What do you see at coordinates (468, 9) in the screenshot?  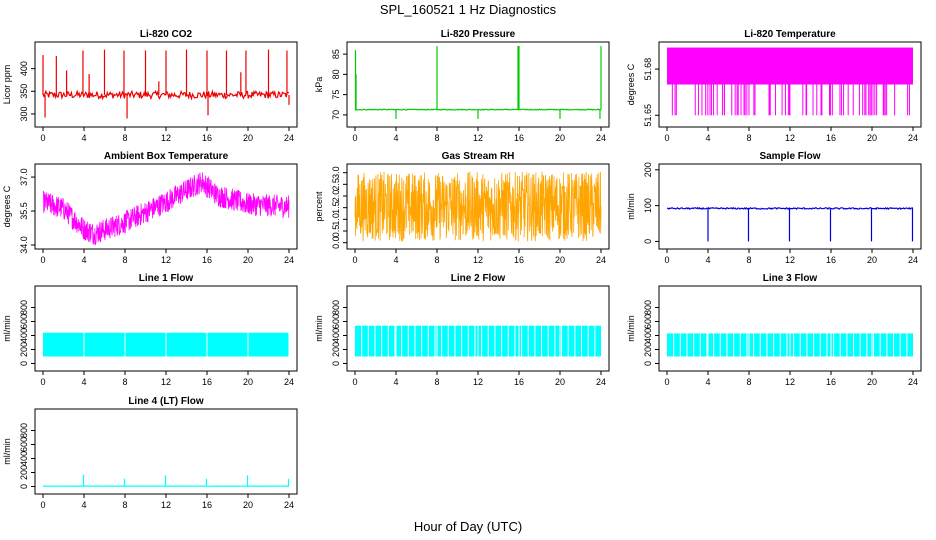 I see `figure-title: SPL_160521 1 Hz Diagnostics` at bounding box center [468, 9].